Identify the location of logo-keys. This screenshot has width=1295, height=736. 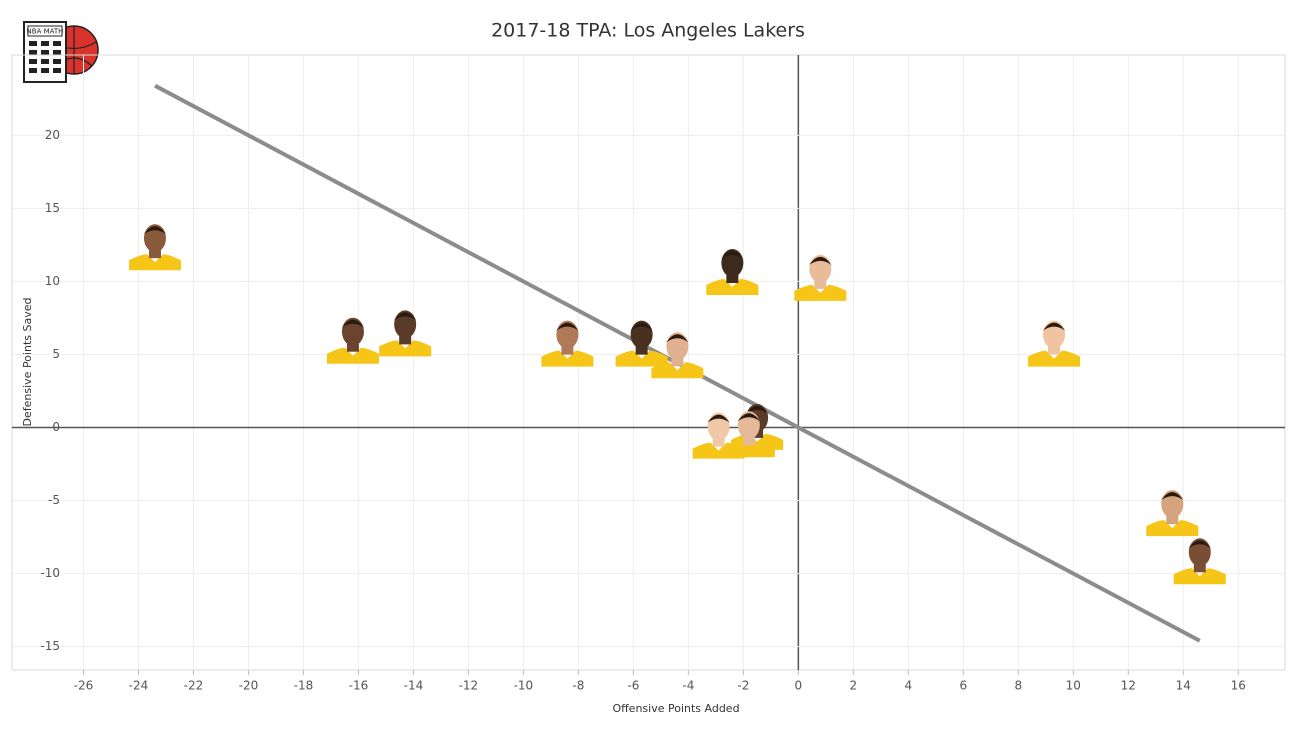
(45, 57).